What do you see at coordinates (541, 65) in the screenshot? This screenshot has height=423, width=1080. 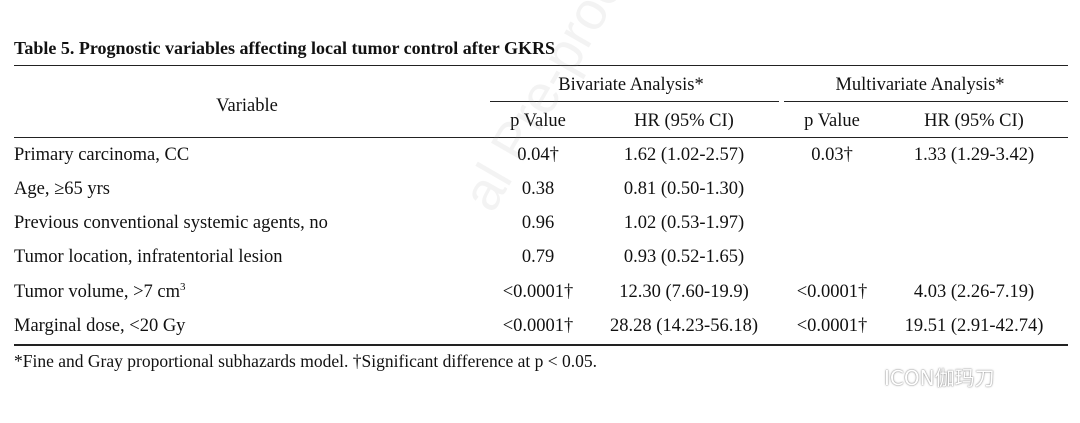 I see `table-top-rule` at bounding box center [541, 65].